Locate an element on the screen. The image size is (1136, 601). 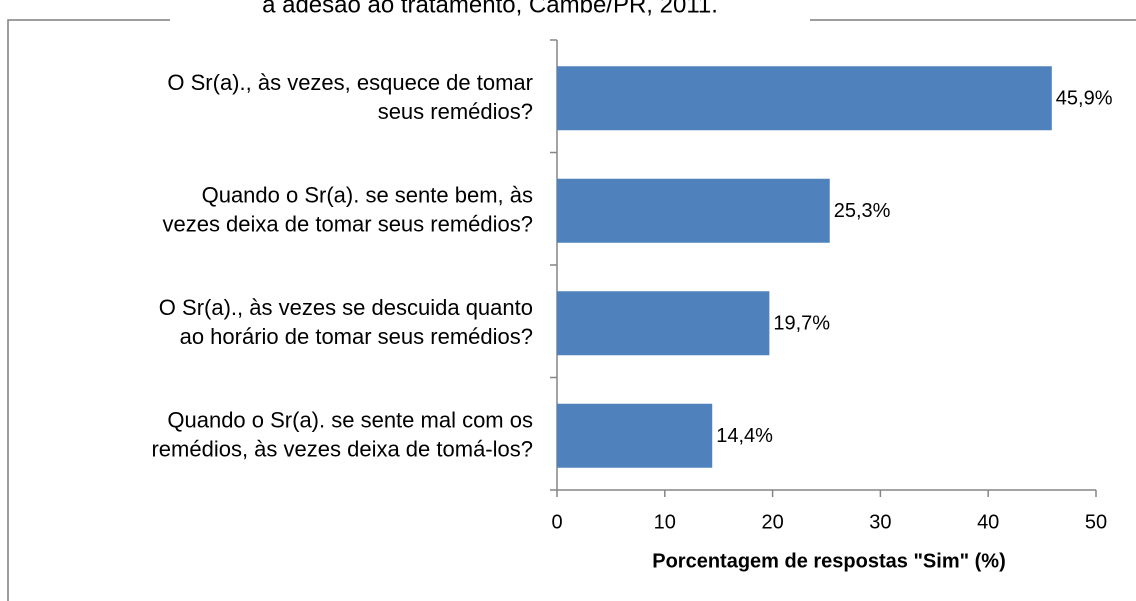
x-tick-label: 40 is located at coordinates (988, 522).